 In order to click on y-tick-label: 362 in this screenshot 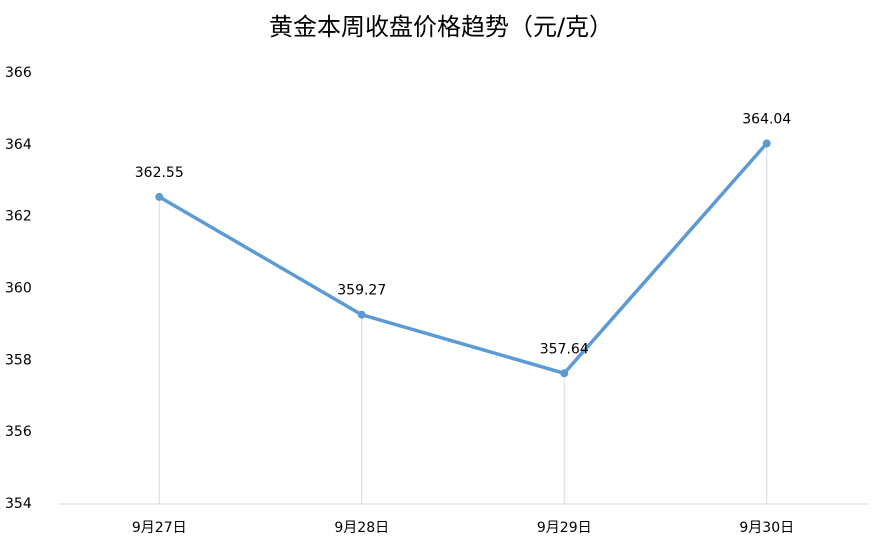, I will do `click(18, 217)`.